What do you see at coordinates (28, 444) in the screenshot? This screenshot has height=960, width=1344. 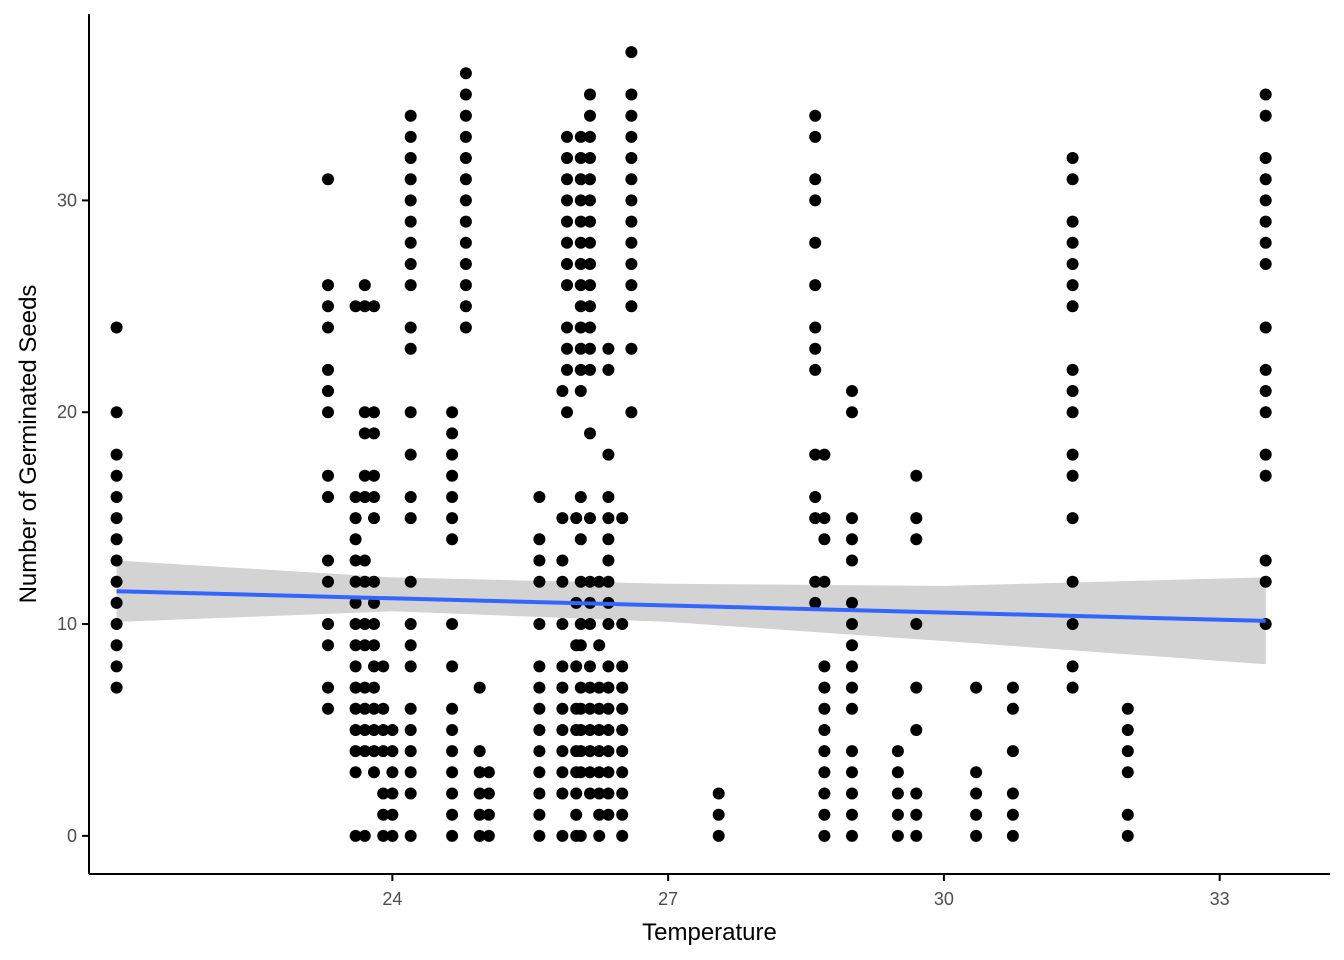 I see `y-axis-title: Number of Germinated Seeds` at bounding box center [28, 444].